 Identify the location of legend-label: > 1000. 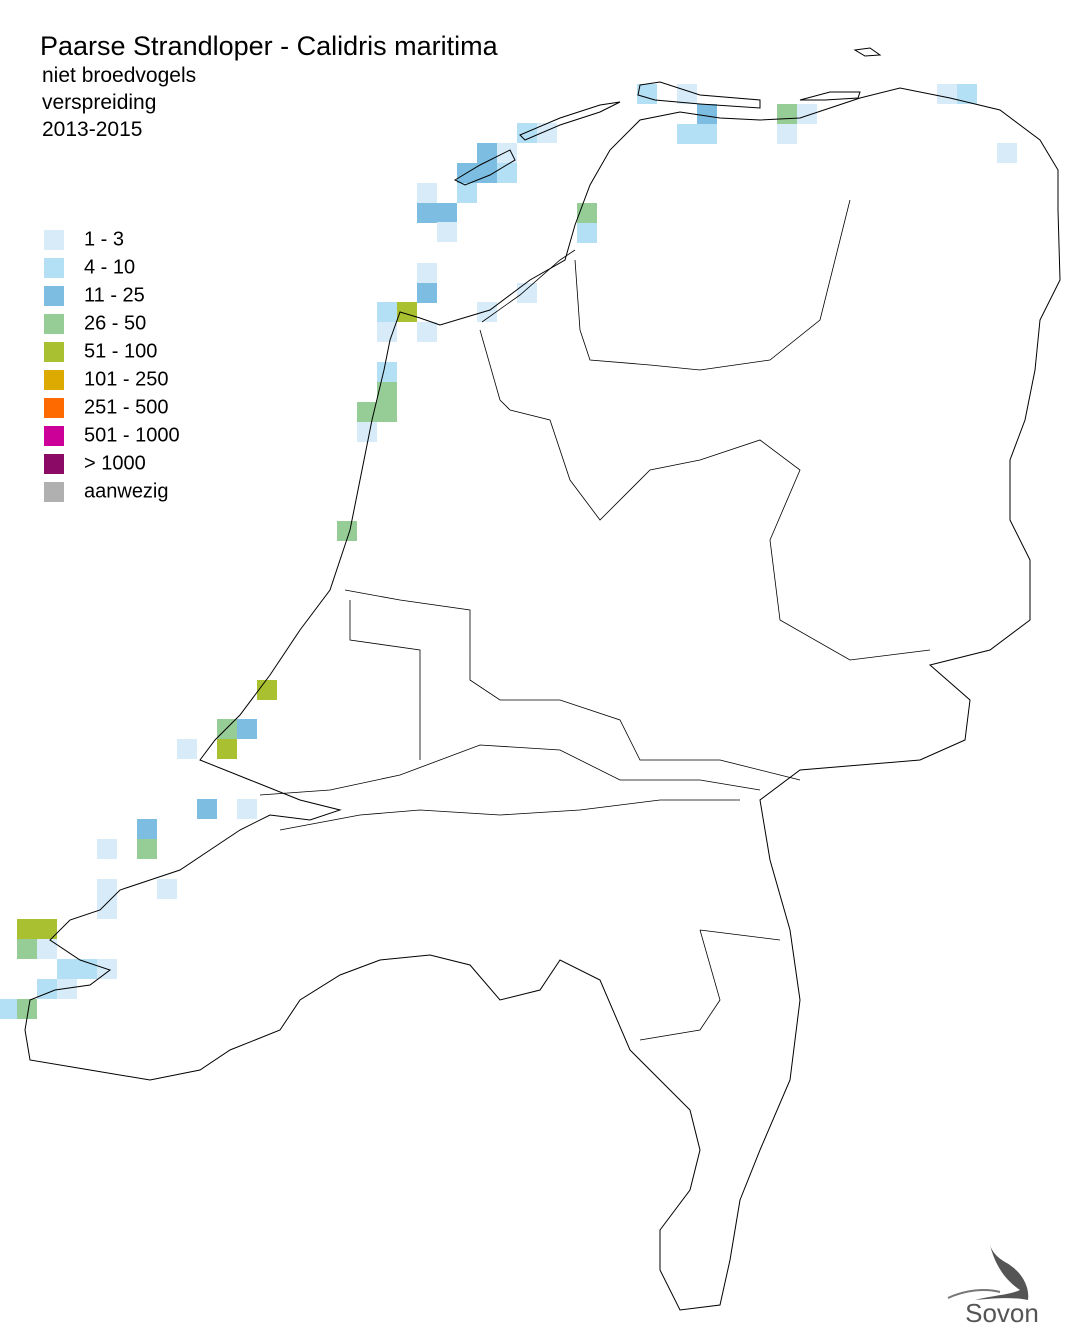
(115, 463).